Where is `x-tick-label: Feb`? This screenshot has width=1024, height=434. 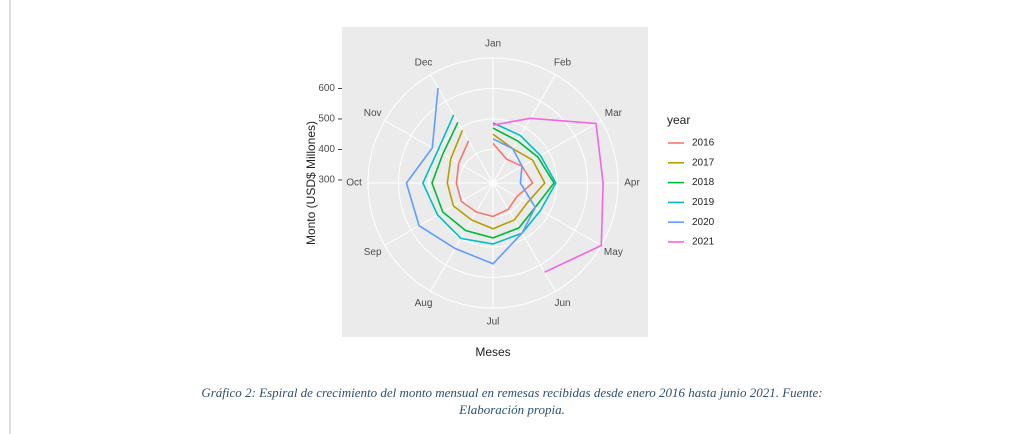
x-tick-label: Feb is located at coordinates (563, 62).